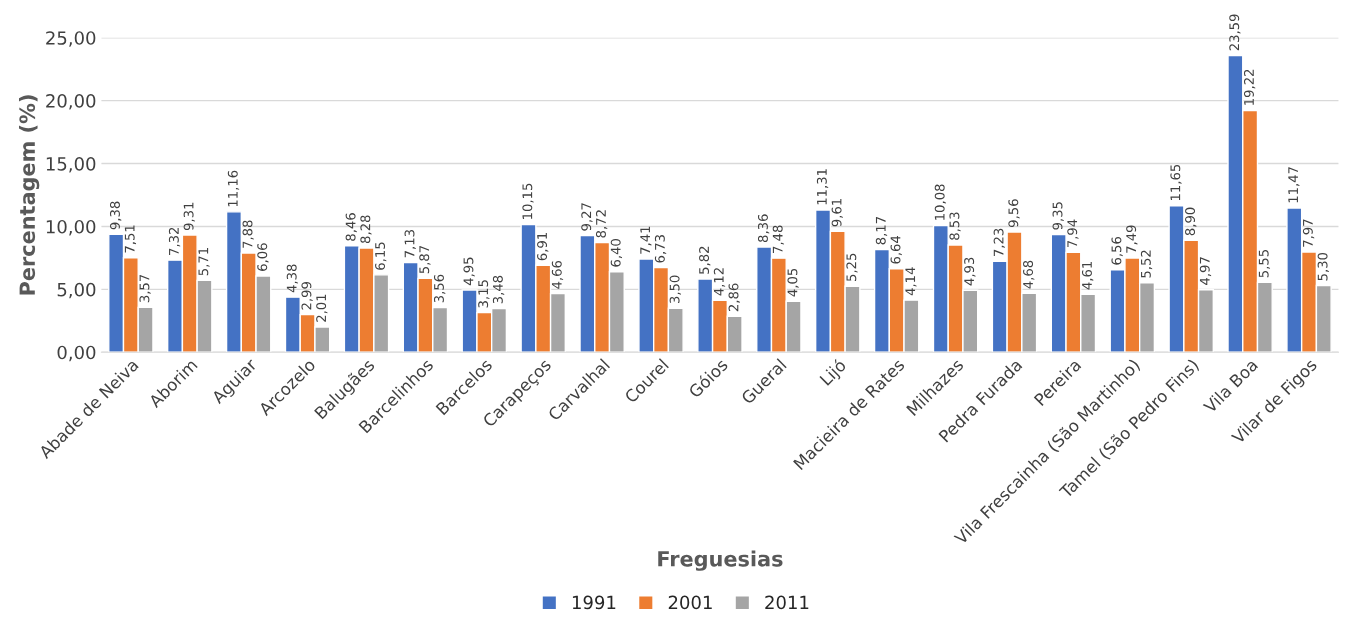 The height and width of the screenshot is (629, 1352). Describe the element at coordinates (1058, 216) in the screenshot. I see `data-label: 9,35` at that location.